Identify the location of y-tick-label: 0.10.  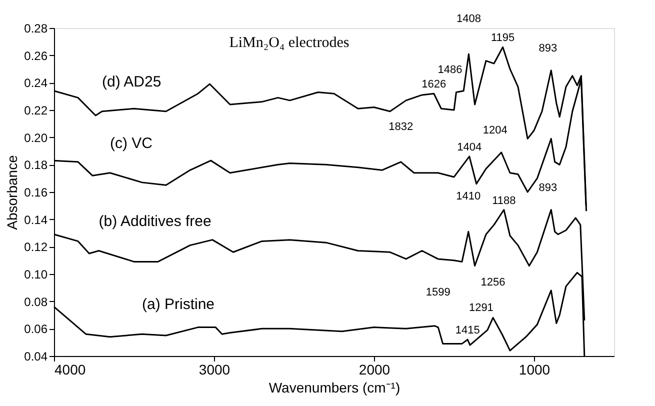
(36, 275).